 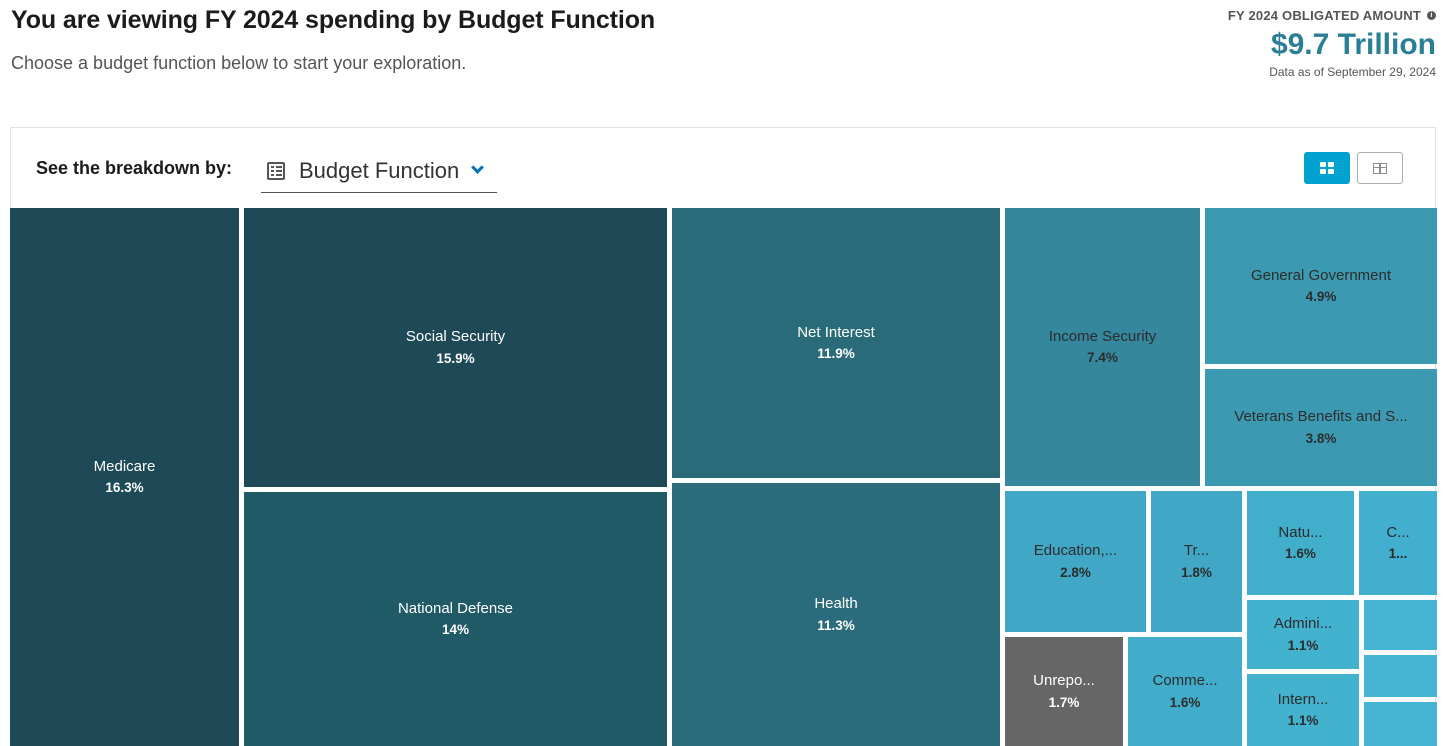 What do you see at coordinates (1196, 561) in the screenshot?
I see `treemap-cell-transportation: Tr... 1.8%` at bounding box center [1196, 561].